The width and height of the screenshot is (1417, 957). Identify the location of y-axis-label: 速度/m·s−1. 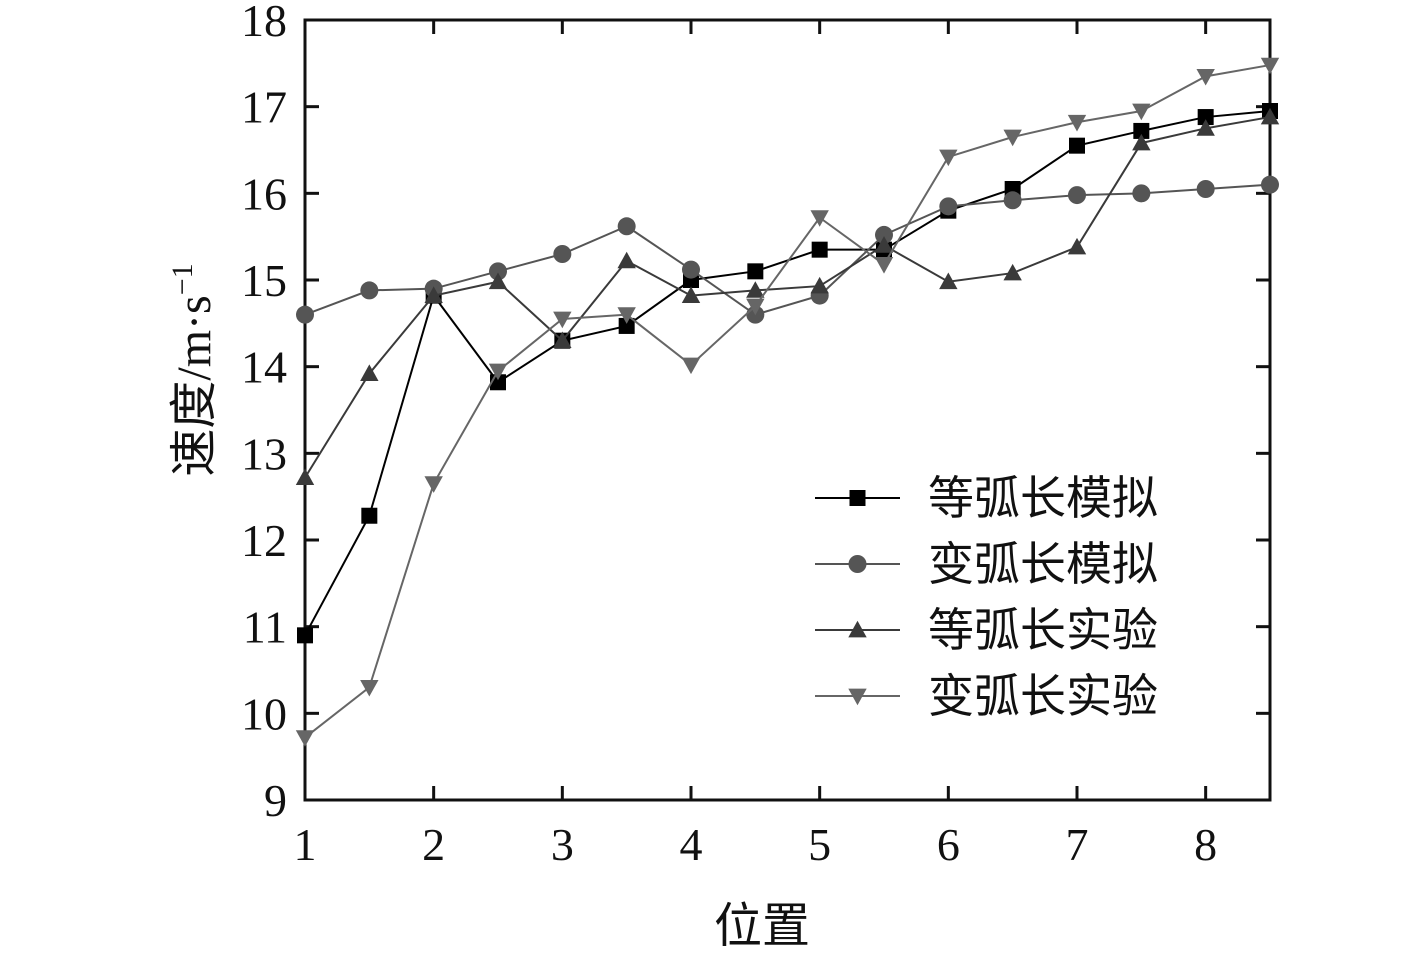
(193, 369).